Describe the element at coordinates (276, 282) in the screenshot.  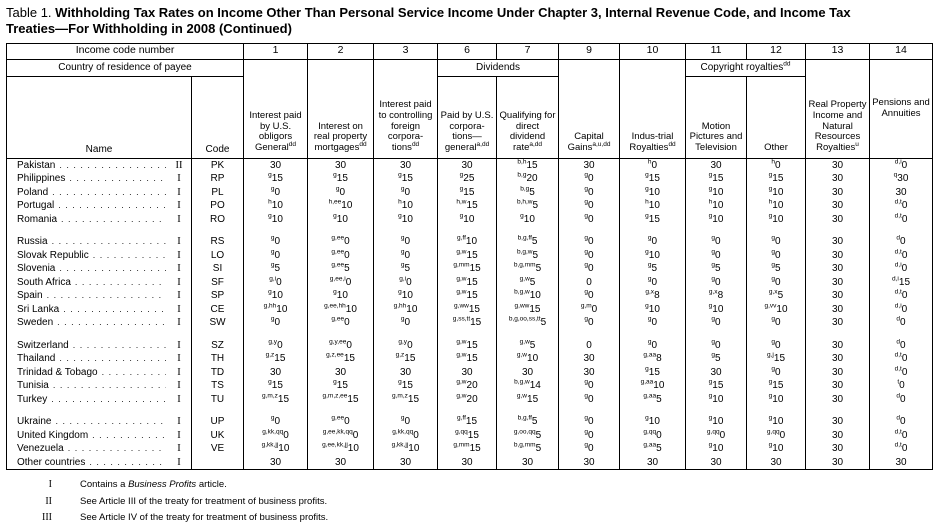
I see `rate-cell: g,i0` at that location.